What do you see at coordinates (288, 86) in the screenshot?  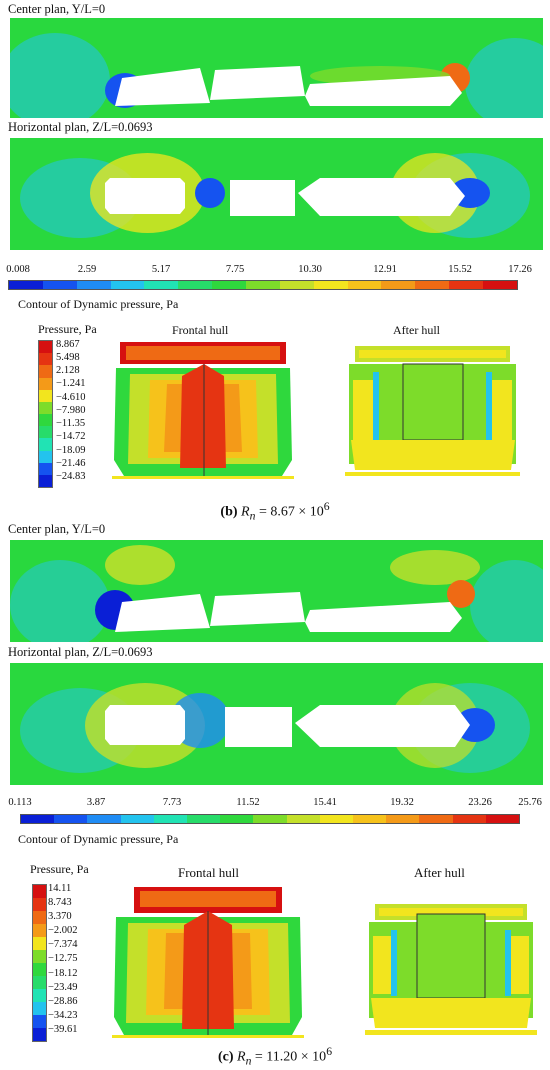 I see `center-hull-silhouette` at bounding box center [288, 86].